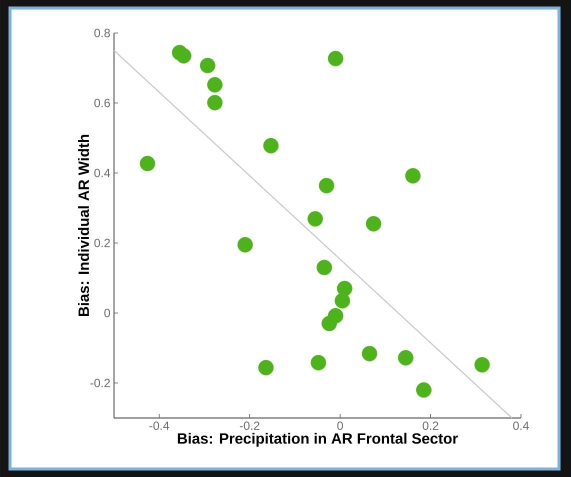  Describe the element at coordinates (318, 439) in the screenshot. I see `x-axis-title: Bias: Precipitation in AR Frontal Sector` at that location.